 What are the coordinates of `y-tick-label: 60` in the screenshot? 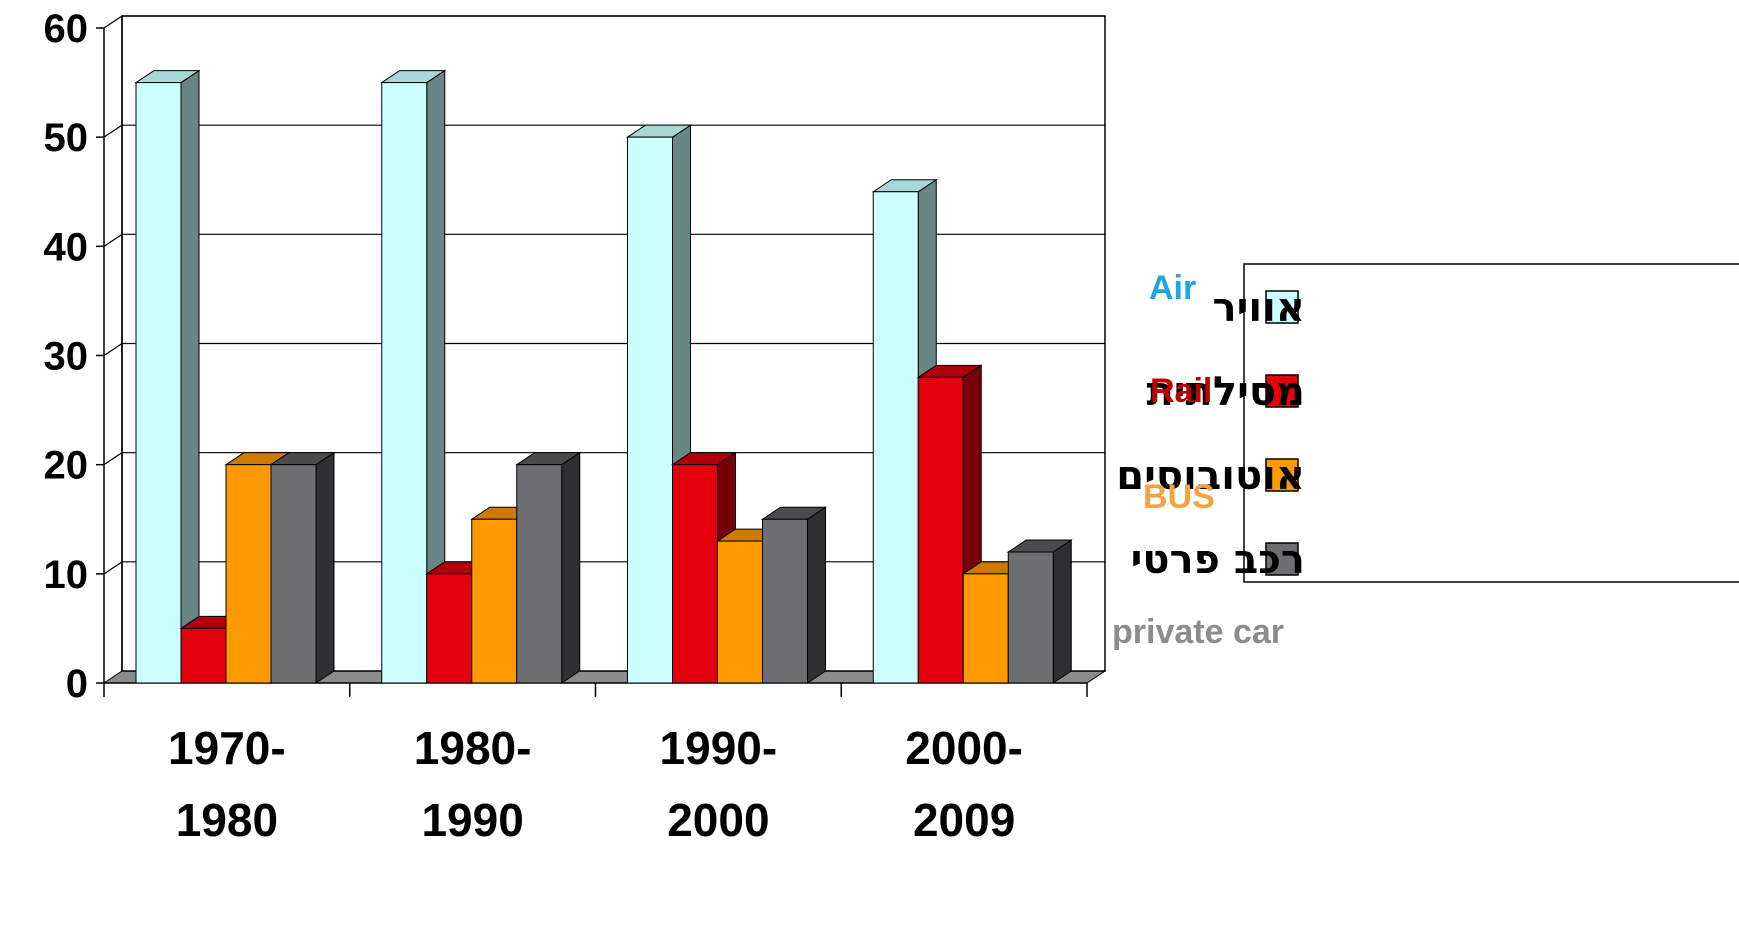 It's located at (66, 29).